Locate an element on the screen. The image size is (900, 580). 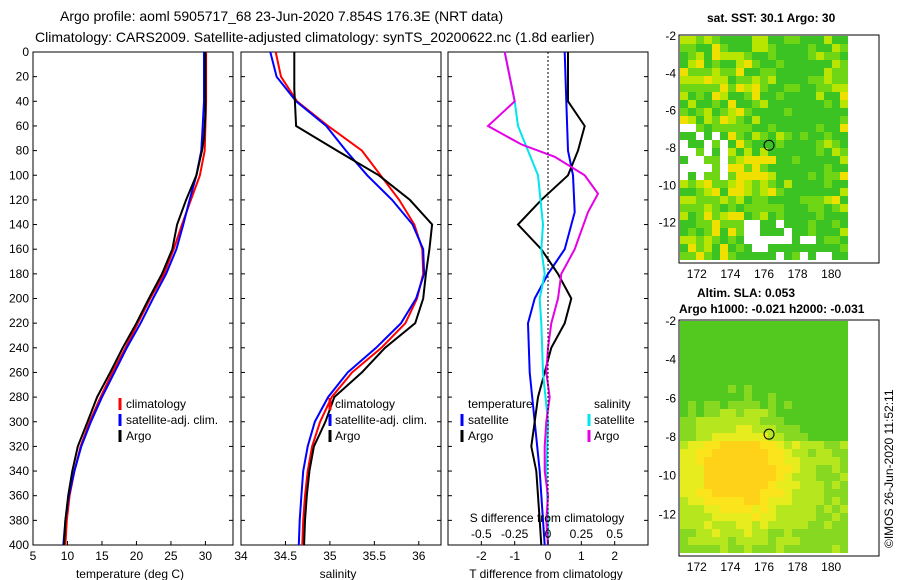
depth-tick-label: 40 is located at coordinates (23, 101).